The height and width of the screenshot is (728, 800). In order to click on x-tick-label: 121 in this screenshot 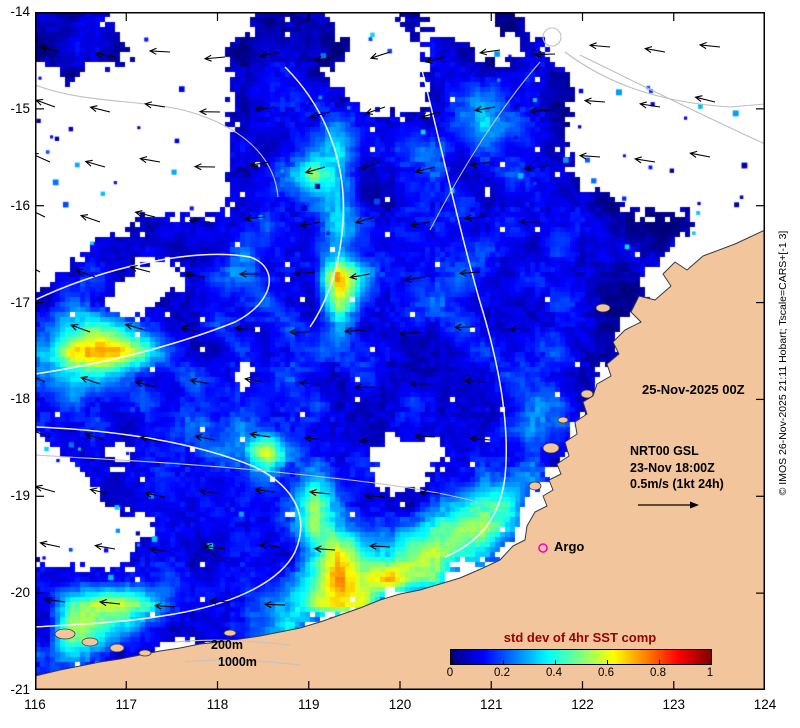, I will do `click(491, 704)`.